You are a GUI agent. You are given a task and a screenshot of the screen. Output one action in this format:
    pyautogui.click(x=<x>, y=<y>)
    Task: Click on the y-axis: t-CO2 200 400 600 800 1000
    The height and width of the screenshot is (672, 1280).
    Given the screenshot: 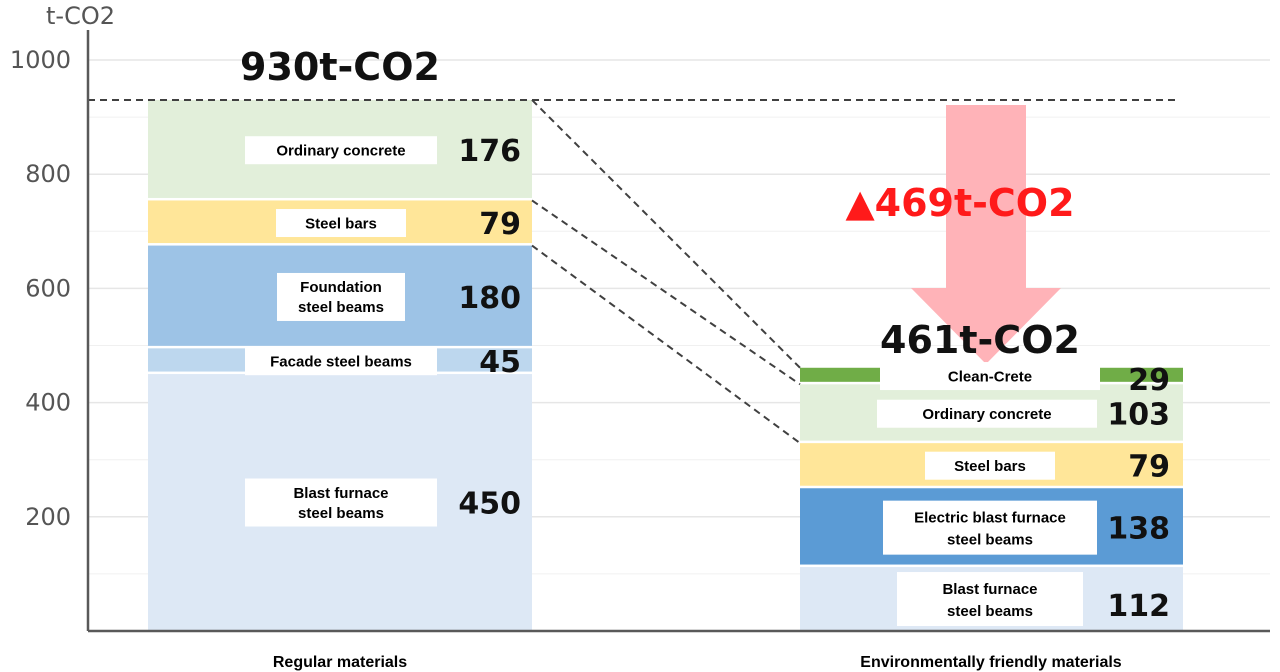 What is the action you would take?
    pyautogui.click(x=62, y=266)
    